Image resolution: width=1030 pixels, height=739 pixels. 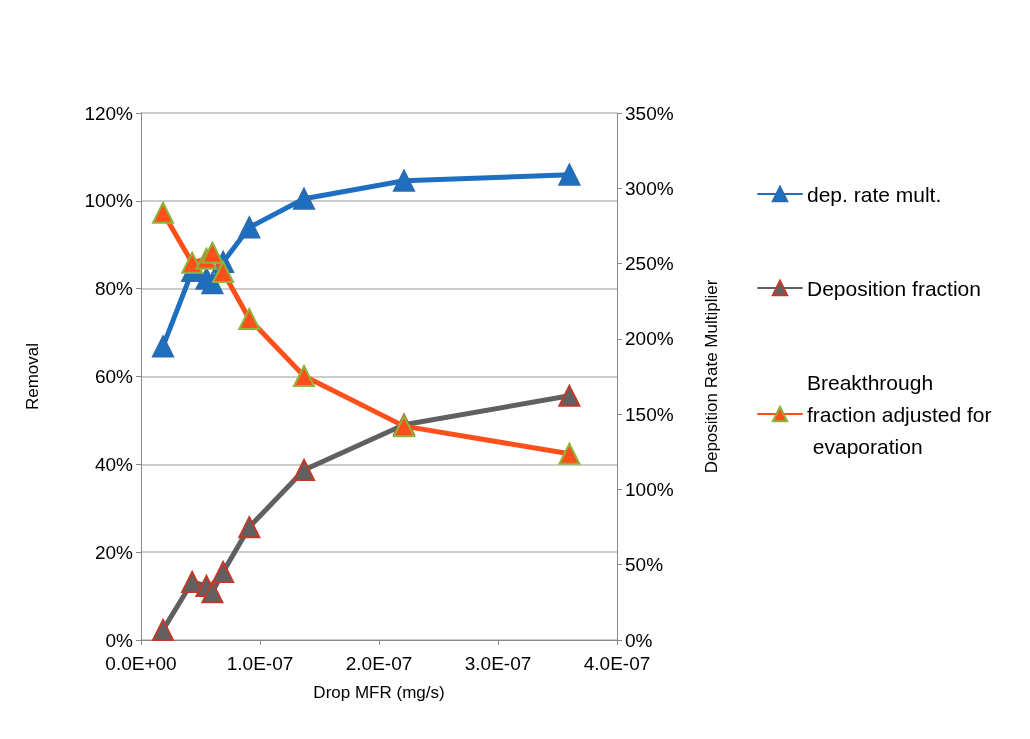 What do you see at coordinates (644, 565) in the screenshot?
I see `y2-tick-label: 50%` at bounding box center [644, 565].